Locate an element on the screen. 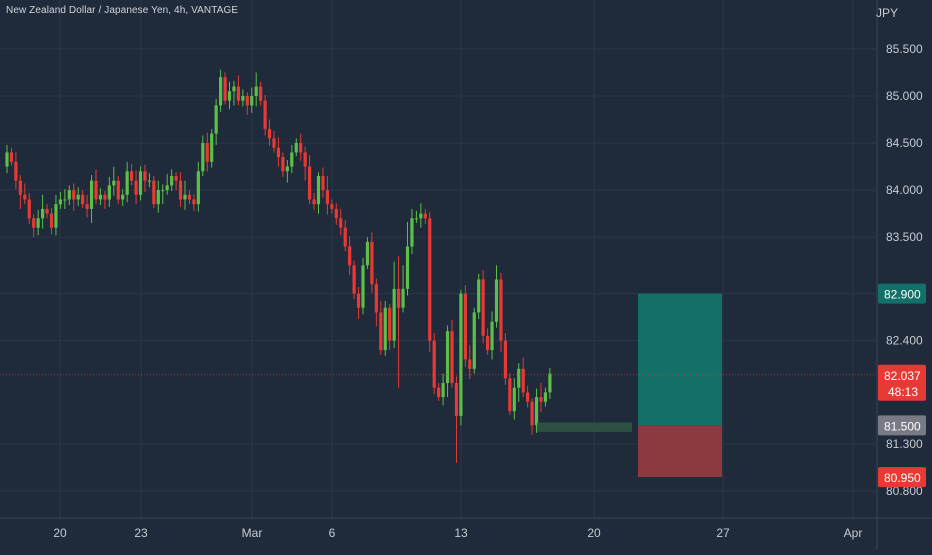 This screenshot has height=555, width=932. stop-loss-tag-bg is located at coordinates (902, 477).